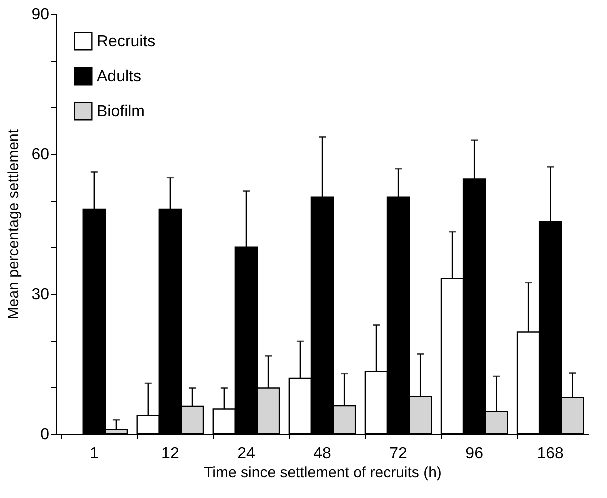 The height and width of the screenshot is (498, 607). Describe the element at coordinates (399, 454) in the screenshot. I see `x-tick-label: 72` at that location.